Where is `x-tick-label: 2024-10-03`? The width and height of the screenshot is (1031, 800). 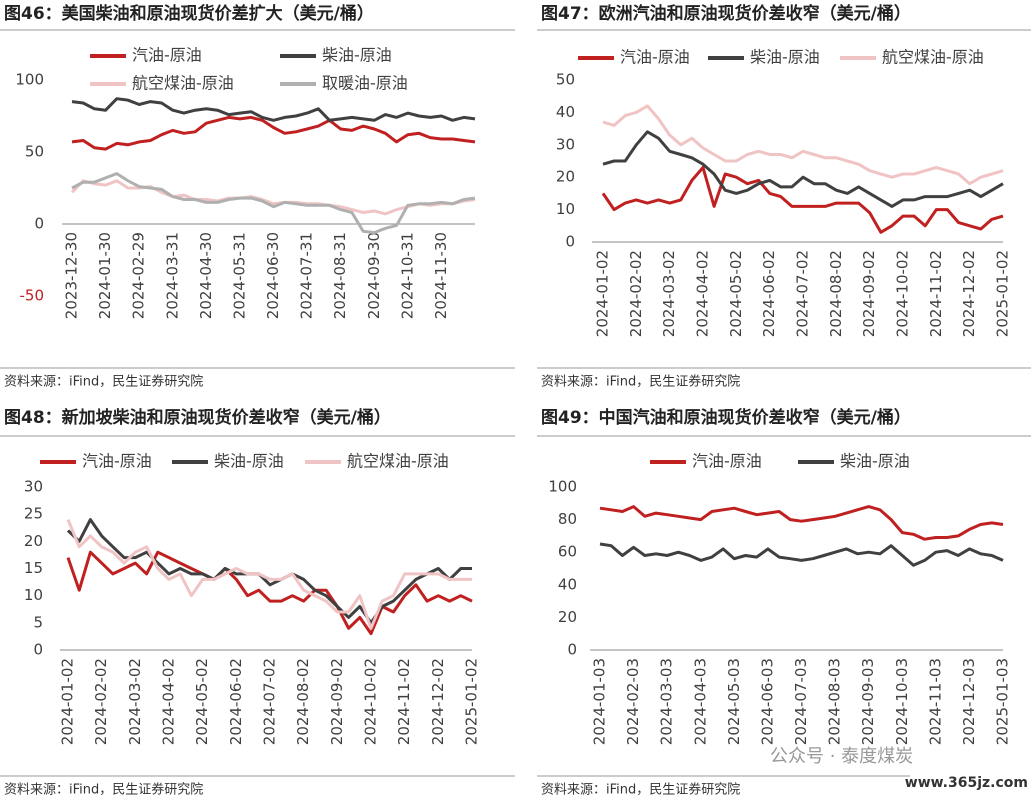
x-tick-label: 2024-10-03 is located at coordinates (902, 701).